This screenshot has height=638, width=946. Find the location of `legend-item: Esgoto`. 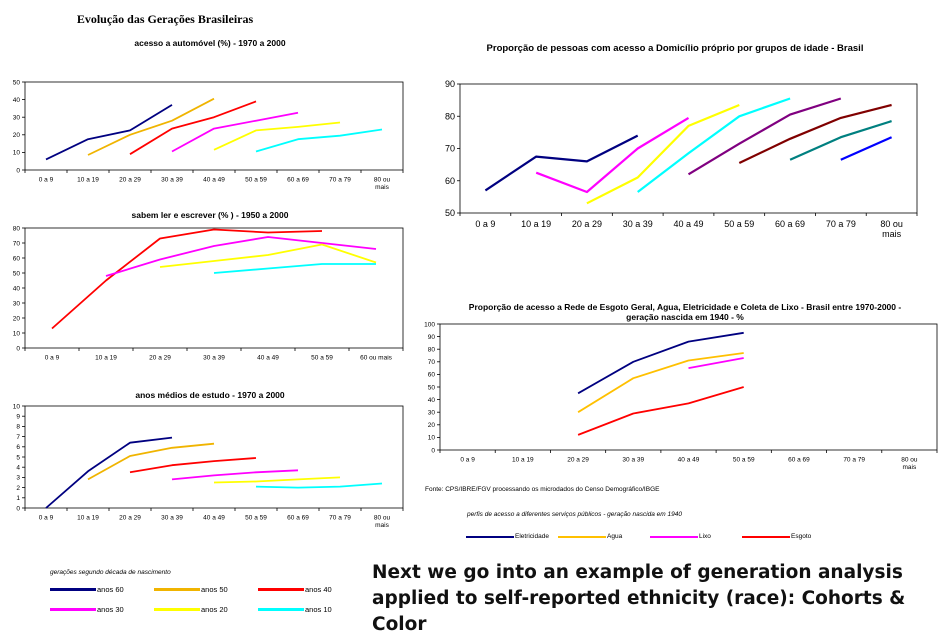

legend-item: Esgoto is located at coordinates (776, 536).